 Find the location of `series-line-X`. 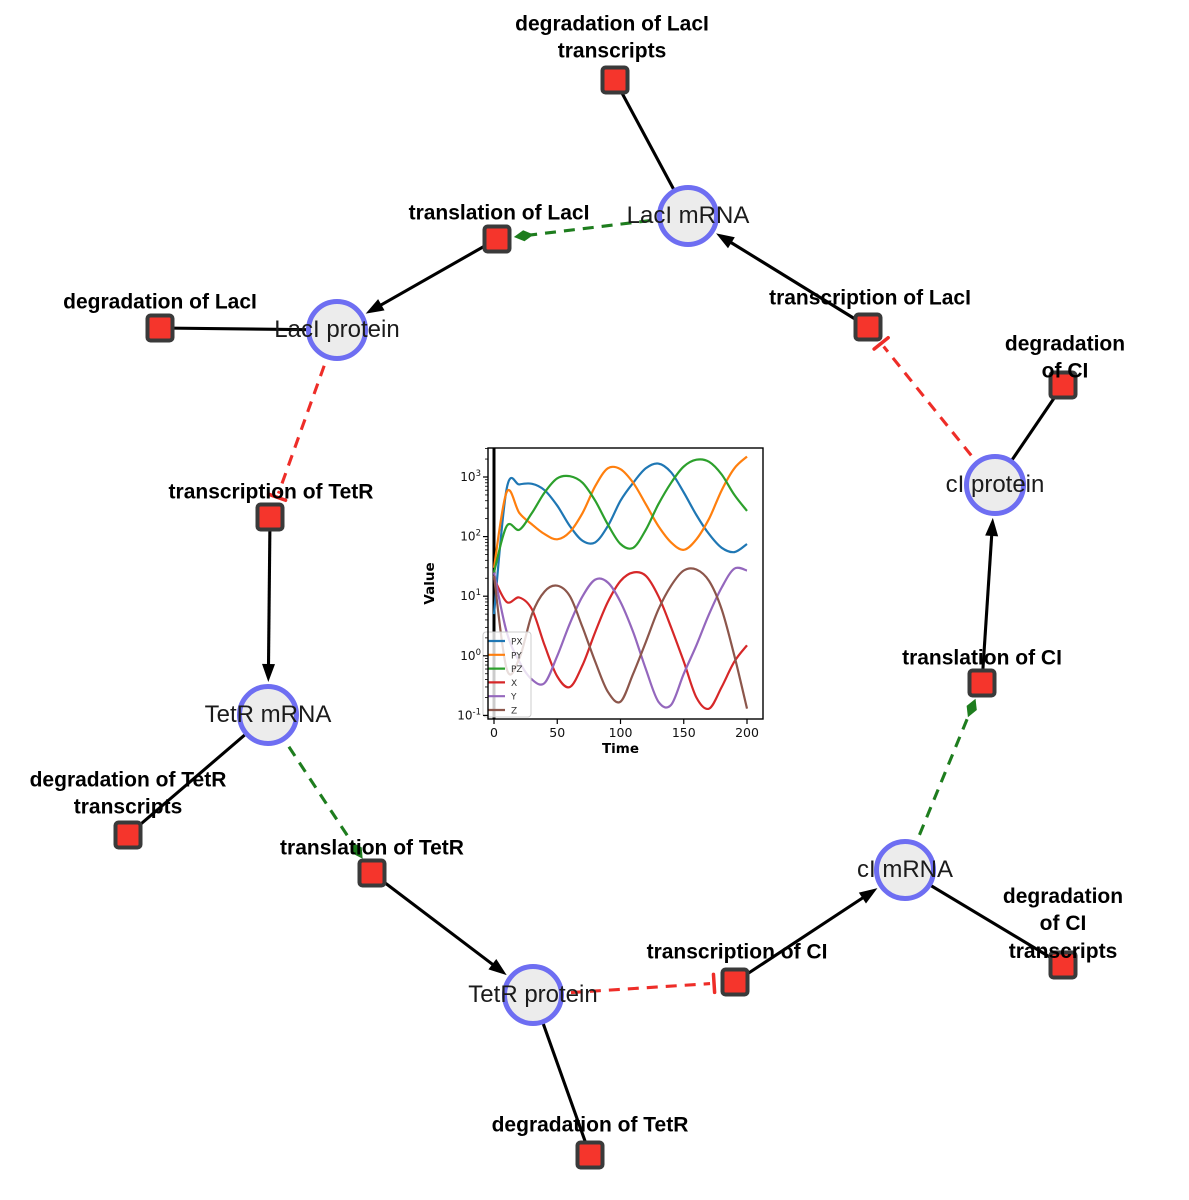

series-line-X is located at coordinates (620, 640).